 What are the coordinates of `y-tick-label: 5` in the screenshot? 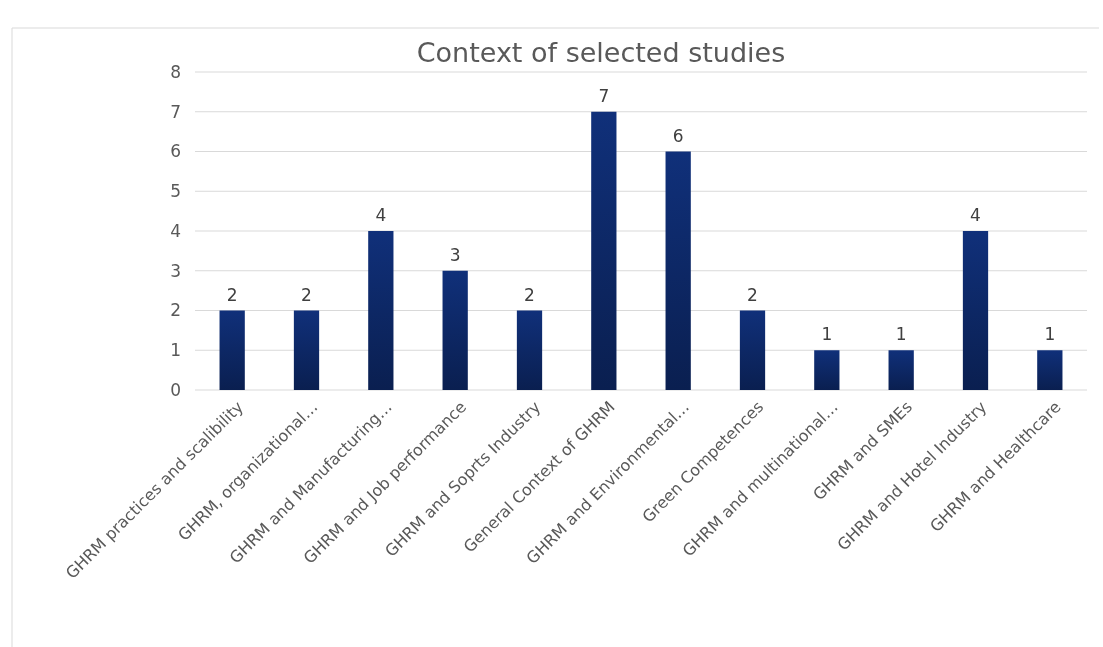 It's located at (175, 191).